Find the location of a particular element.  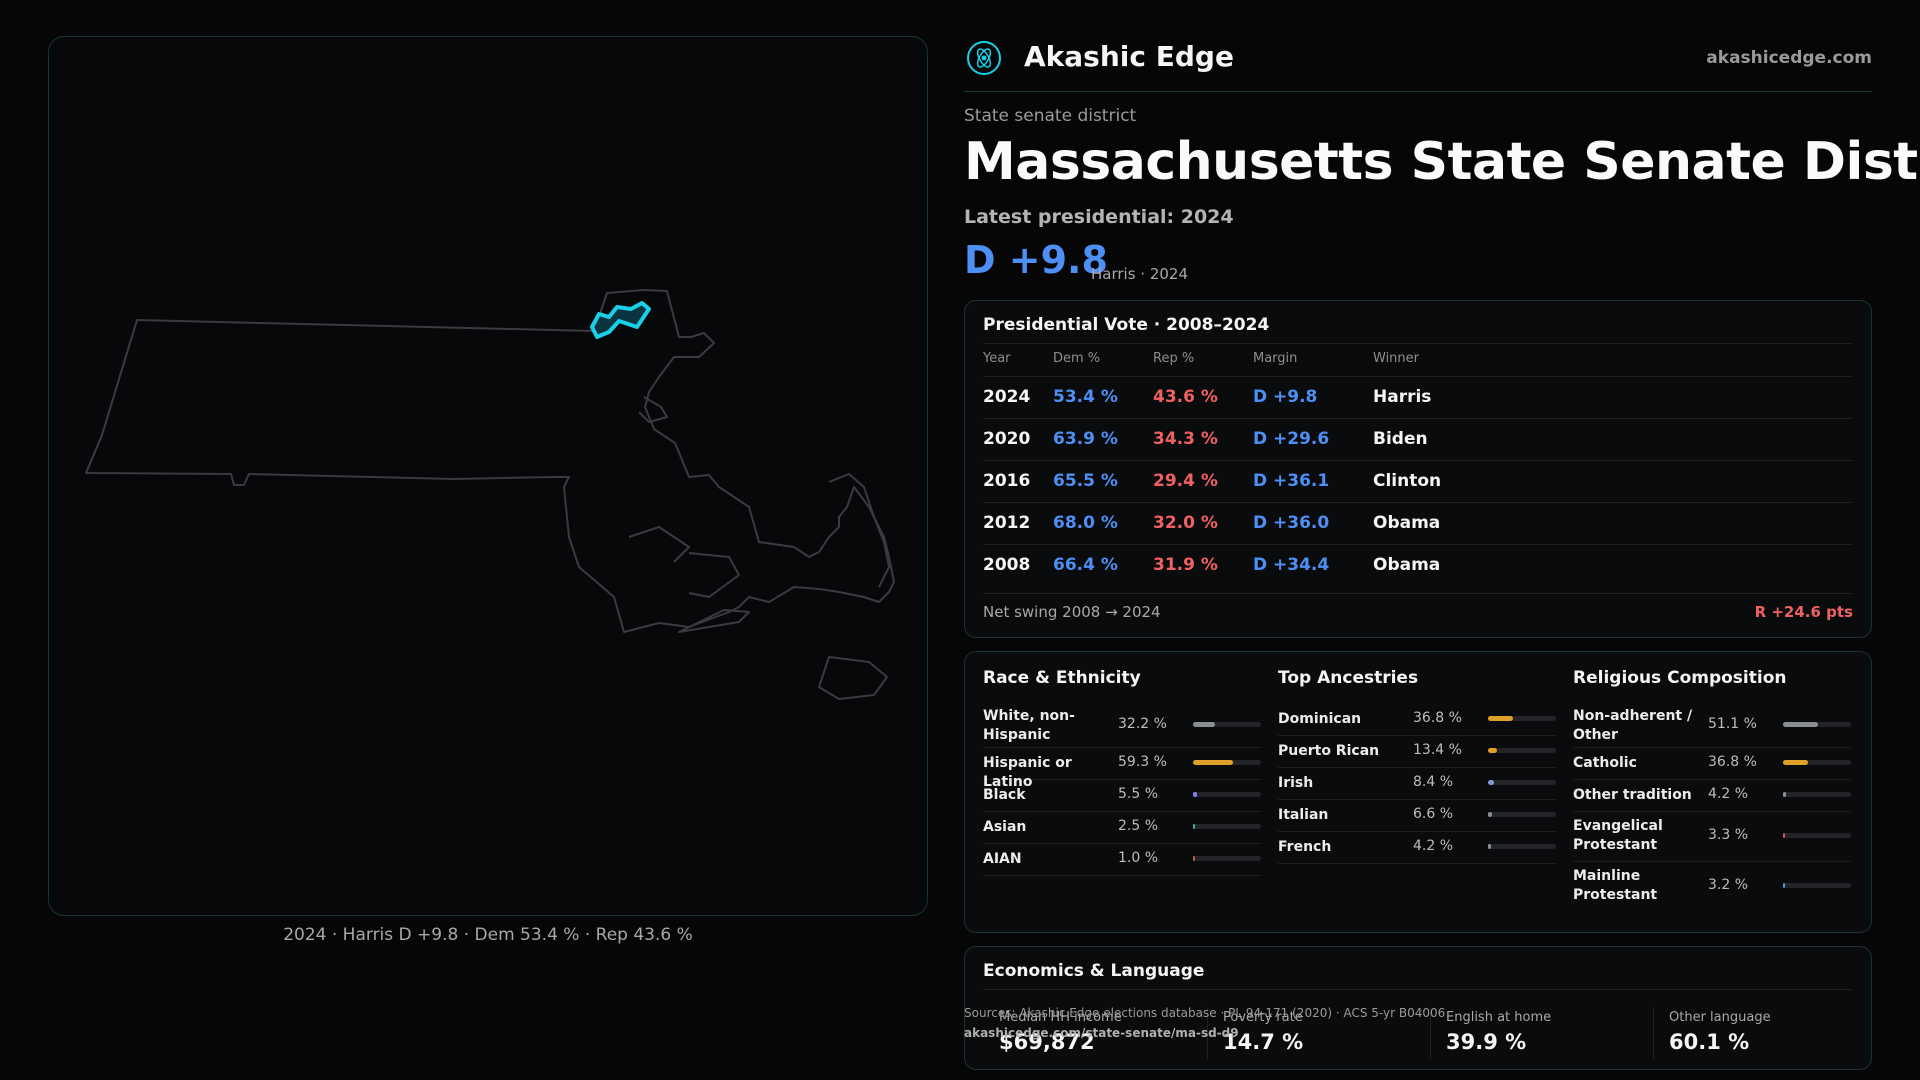

list-item: Evangelical Protestant 3.3 % is located at coordinates (1712, 837).